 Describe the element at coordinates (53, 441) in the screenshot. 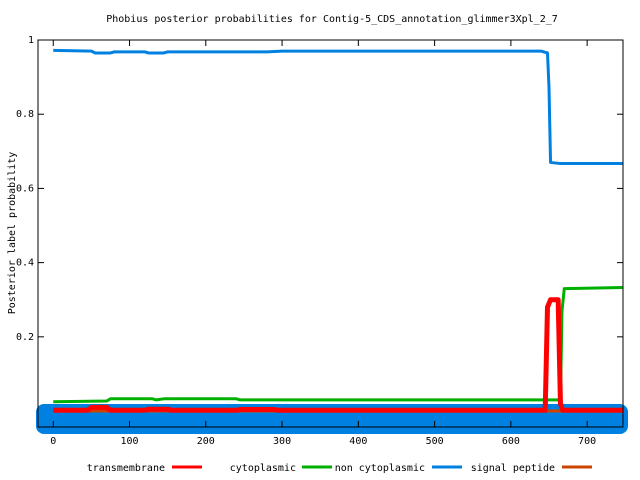

I see `x-tick-label: 0` at that location.